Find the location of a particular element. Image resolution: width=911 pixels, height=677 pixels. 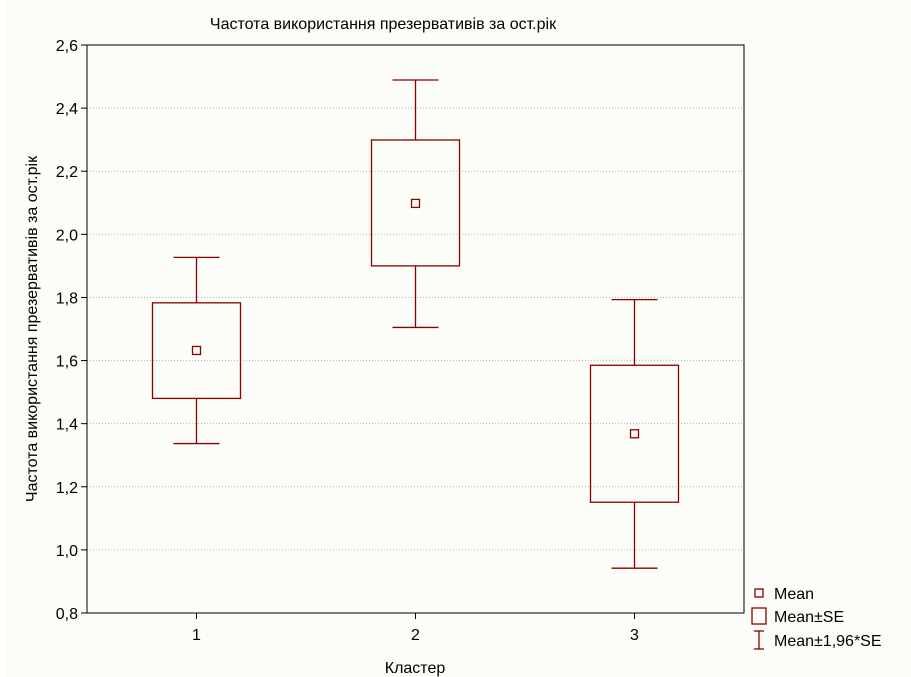

legend-label: Mean is located at coordinates (794, 594).